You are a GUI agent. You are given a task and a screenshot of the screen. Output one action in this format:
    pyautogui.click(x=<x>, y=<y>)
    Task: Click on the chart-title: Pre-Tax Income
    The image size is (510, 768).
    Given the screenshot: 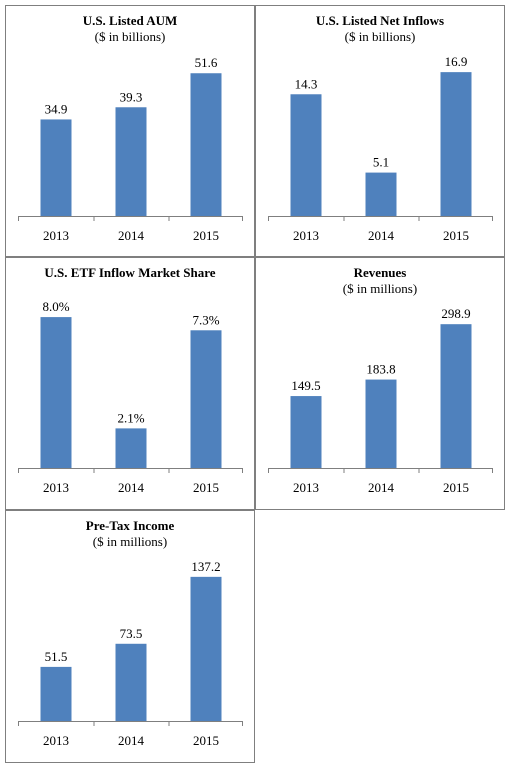 What is the action you would take?
    pyautogui.click(x=130, y=525)
    